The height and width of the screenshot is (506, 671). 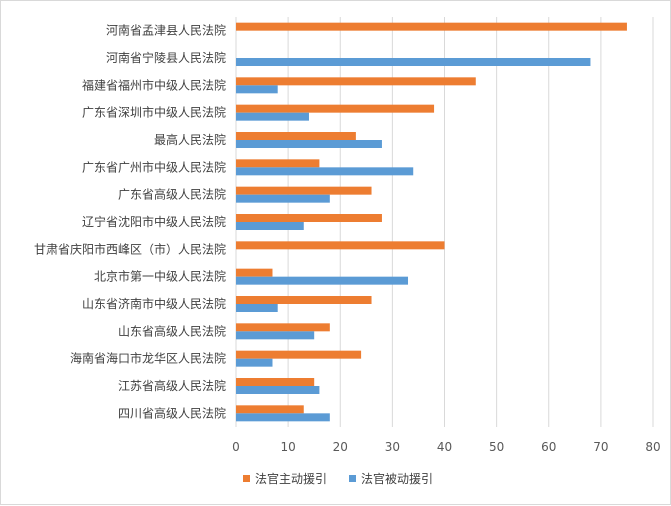 What do you see at coordinates (130, 248) in the screenshot?
I see `category-label-8: 甘肃省庆阳市西峰区（市）人民法院` at bounding box center [130, 248].